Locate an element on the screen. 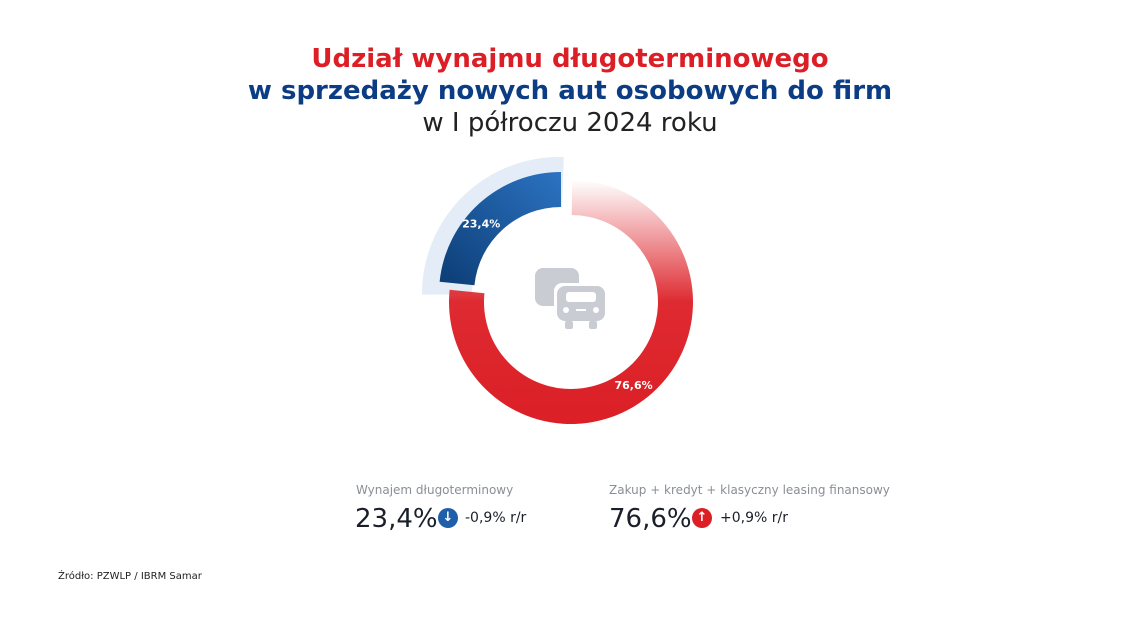  cars-icon is located at coordinates (571, 298).